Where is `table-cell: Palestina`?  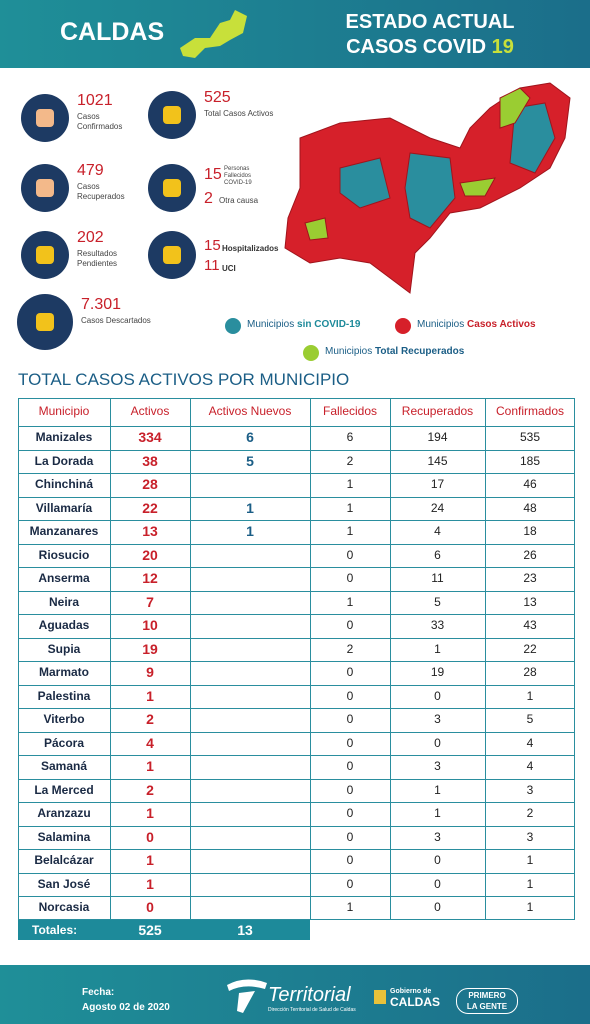 table-cell: Palestina is located at coordinates (64, 695).